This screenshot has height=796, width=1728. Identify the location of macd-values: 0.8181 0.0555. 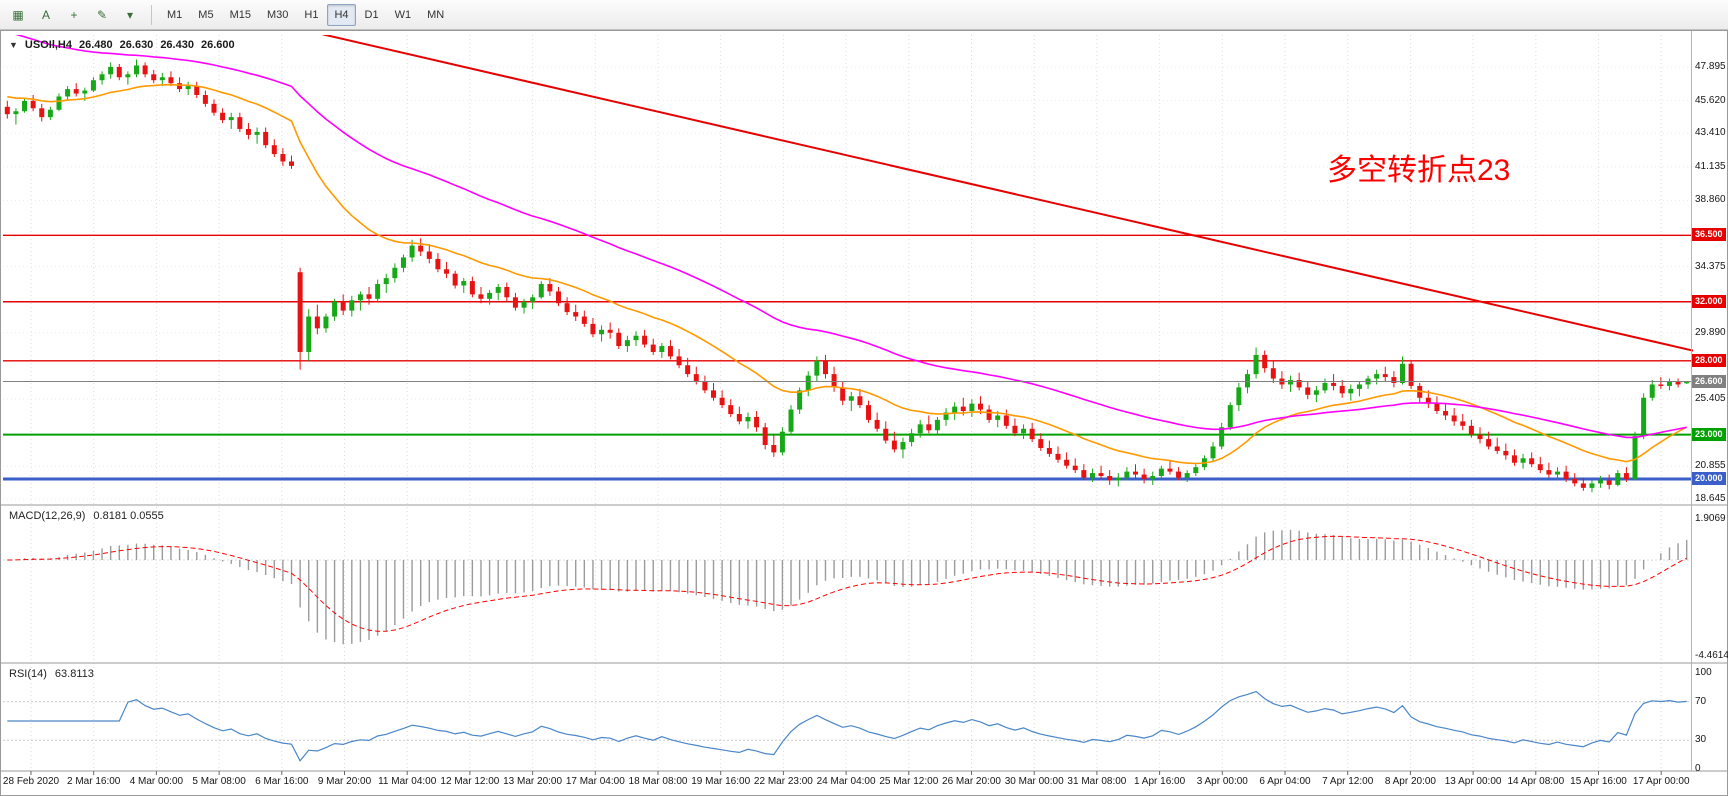
(128, 516).